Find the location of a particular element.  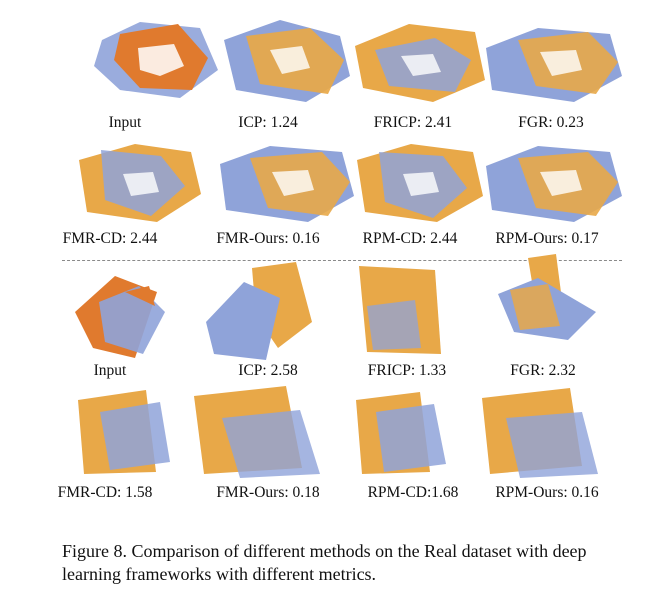

panel-rpm-ours-chair is located at coordinates (553, 432).